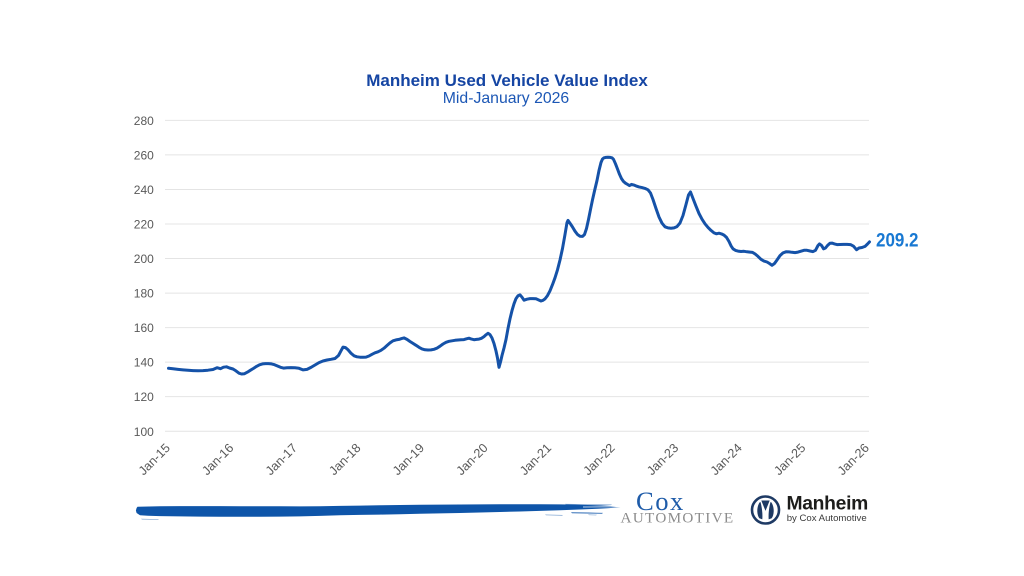 The image size is (1024, 576). What do you see at coordinates (281, 459) in the screenshot?
I see `svg-text: Jan-17` at bounding box center [281, 459].